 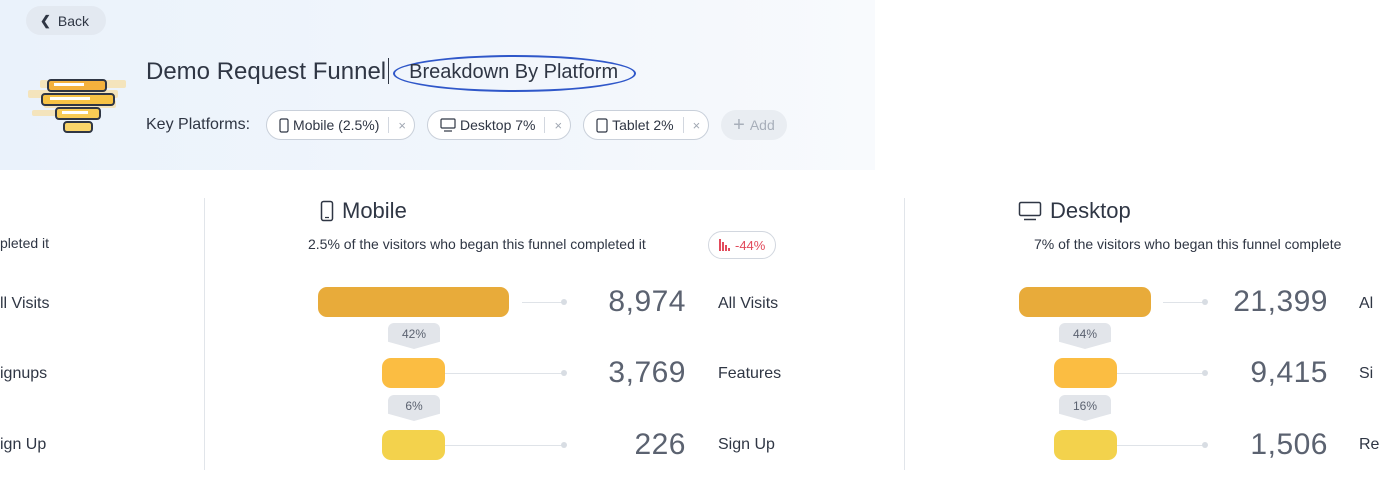 I want to click on funnel-subtitle: Breakdown By Platform, so click(x=515, y=73).